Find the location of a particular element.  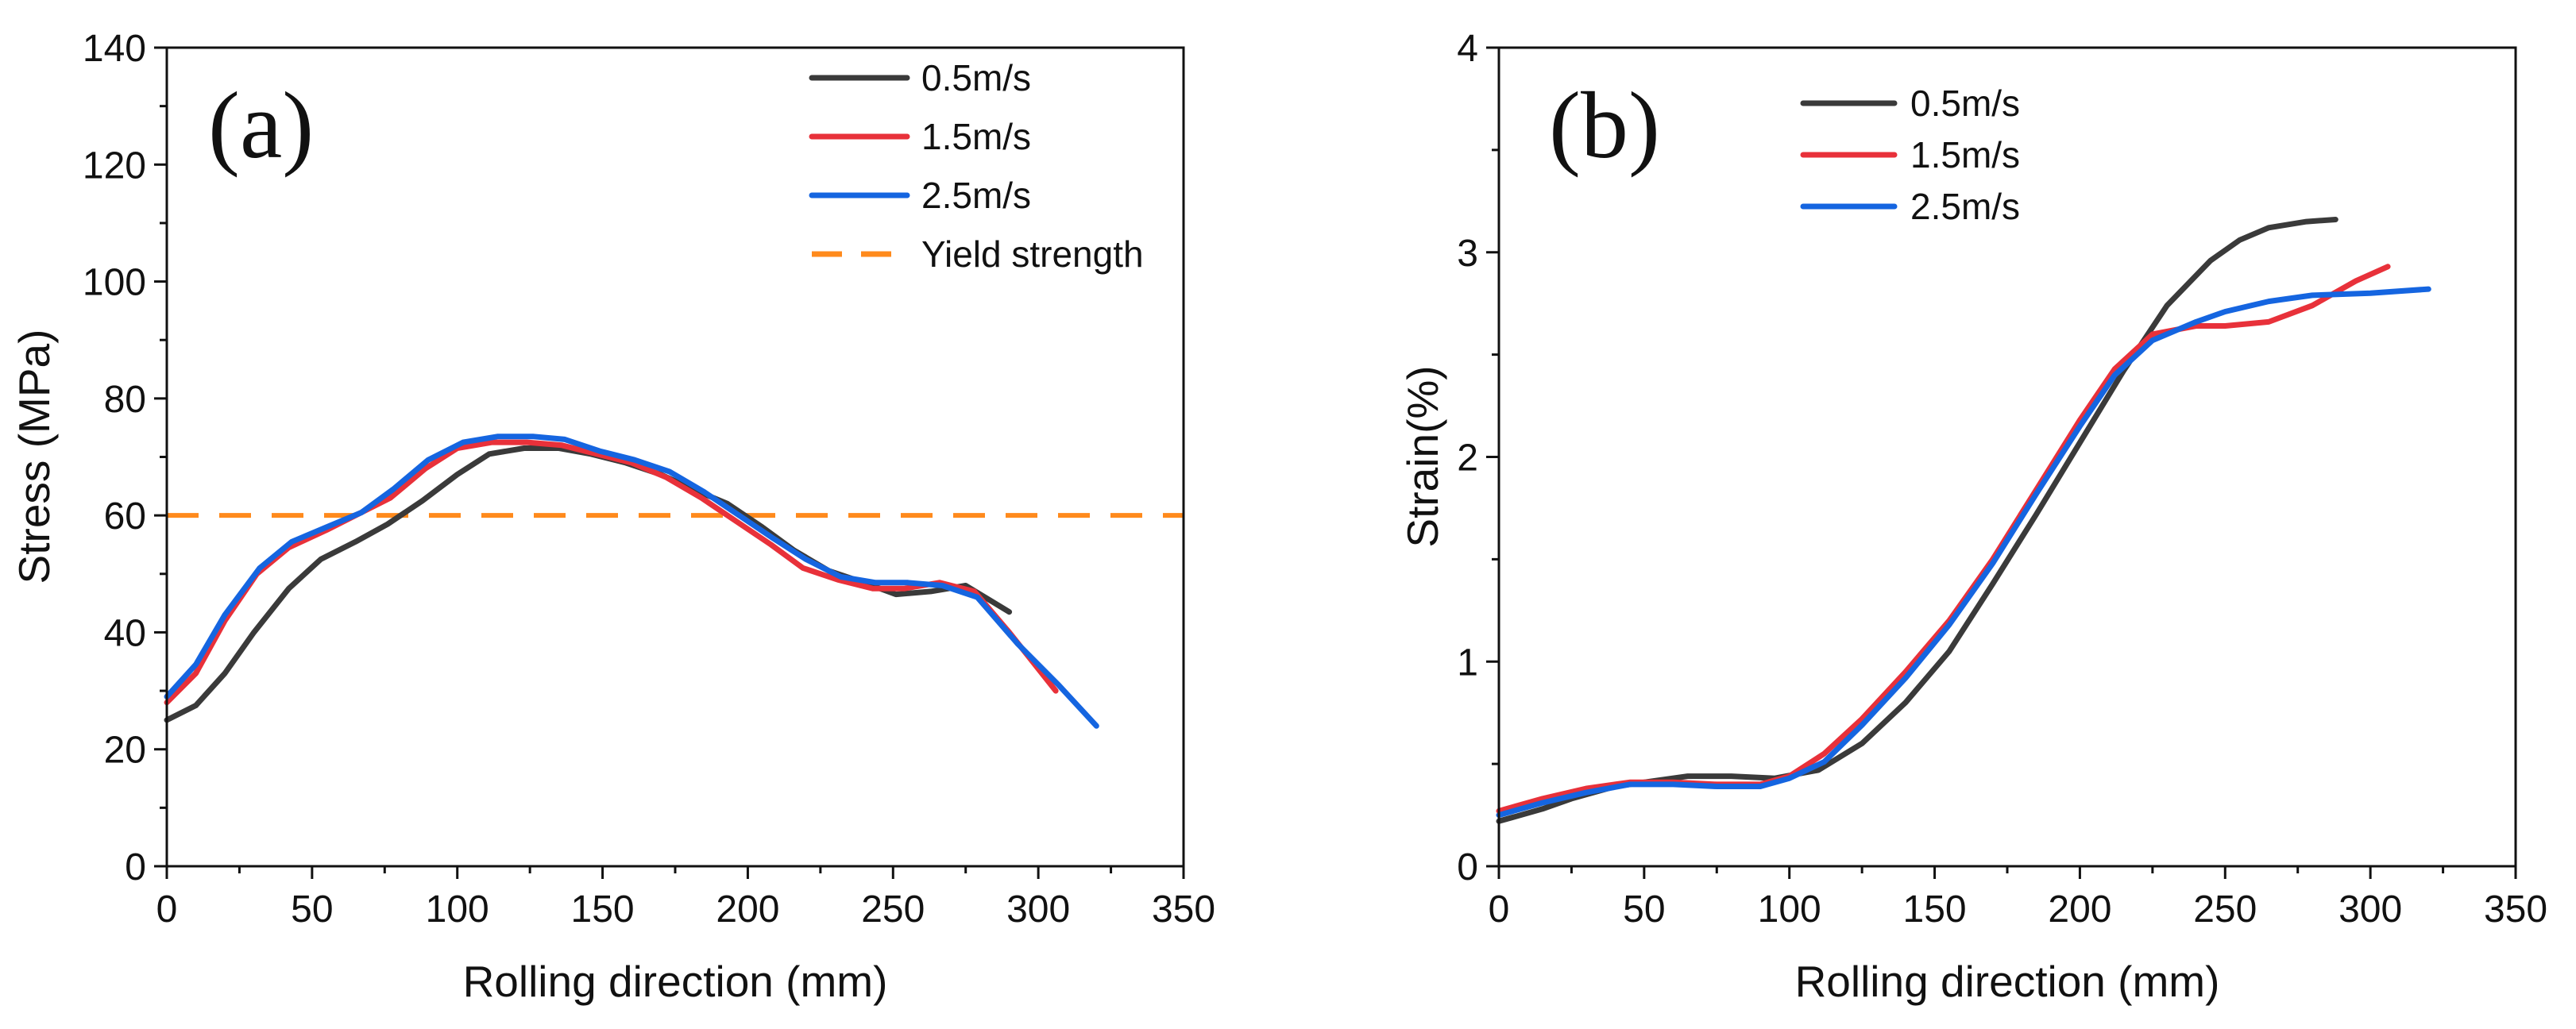

y-tick-label: 140 is located at coordinates (114, 49).